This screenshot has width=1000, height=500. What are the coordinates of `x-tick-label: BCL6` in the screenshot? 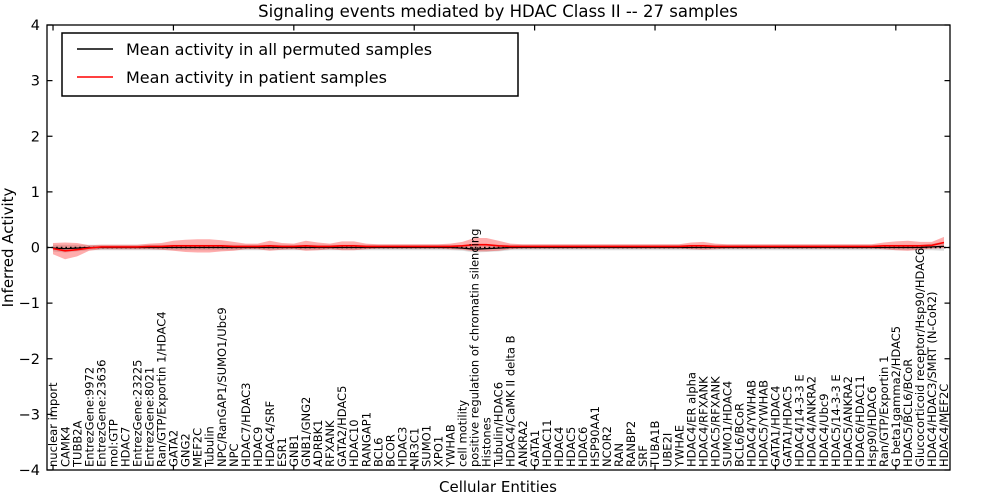 It's located at (378, 452).